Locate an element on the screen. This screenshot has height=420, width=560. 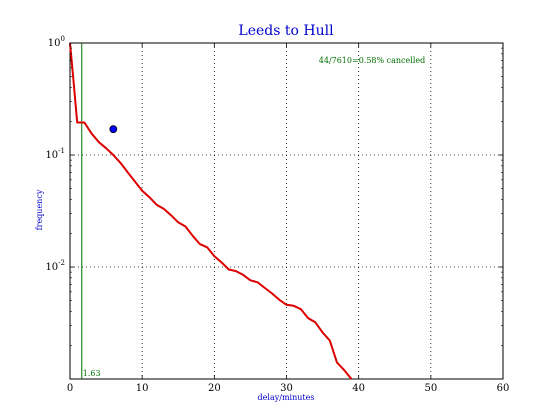
median-label: 1.63 is located at coordinates (92, 373).